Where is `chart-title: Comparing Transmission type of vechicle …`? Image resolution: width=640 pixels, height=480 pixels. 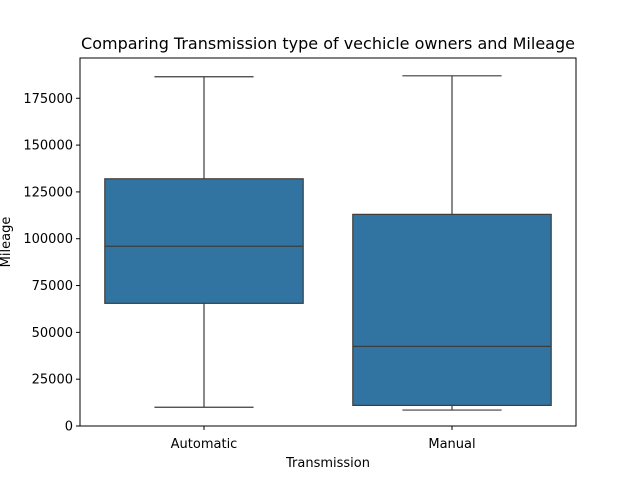
chart-title: Comparing Transmission type of vechicle … is located at coordinates (328, 43).